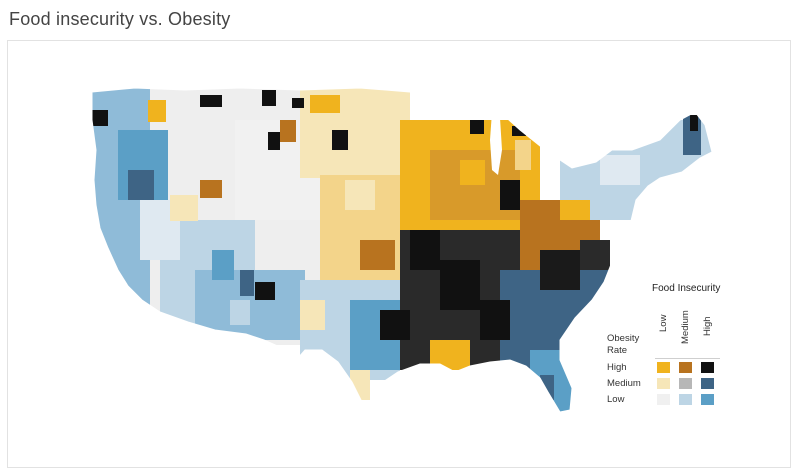 The height and width of the screenshot is (475, 800). Describe the element at coordinates (617, 350) in the screenshot. I see `legend-axis-title-line2: Rate` at that location.